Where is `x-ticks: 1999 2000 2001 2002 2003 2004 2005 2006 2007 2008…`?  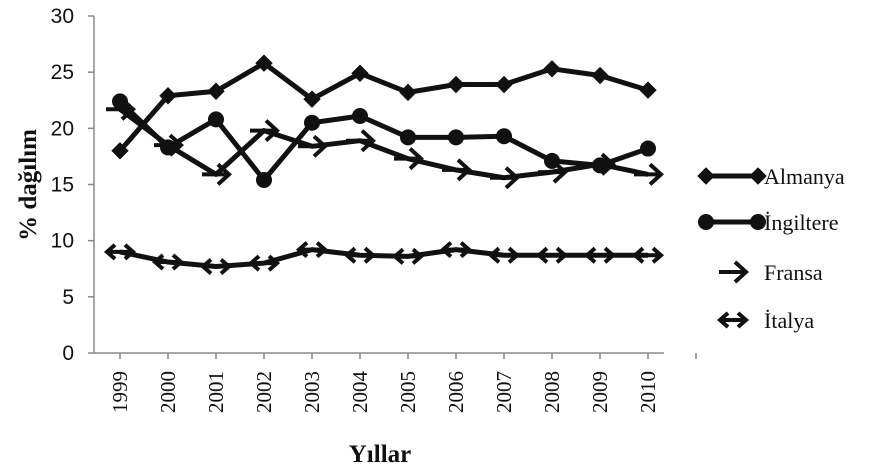 x-ticks: 1999 2000 2001 2002 2003 2004 2005 2006 2007 2008… is located at coordinates (402, 383).